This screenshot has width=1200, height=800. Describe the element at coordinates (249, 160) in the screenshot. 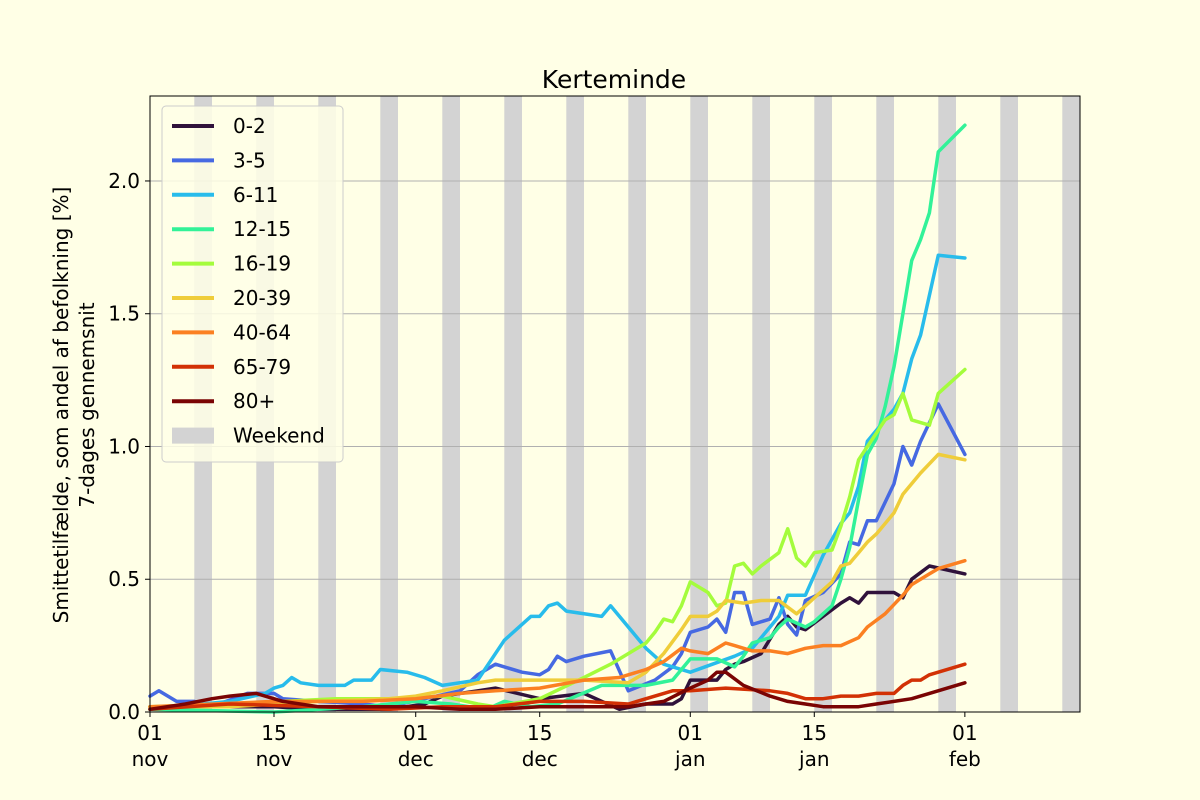

I see `legend-label: 3-5` at that location.